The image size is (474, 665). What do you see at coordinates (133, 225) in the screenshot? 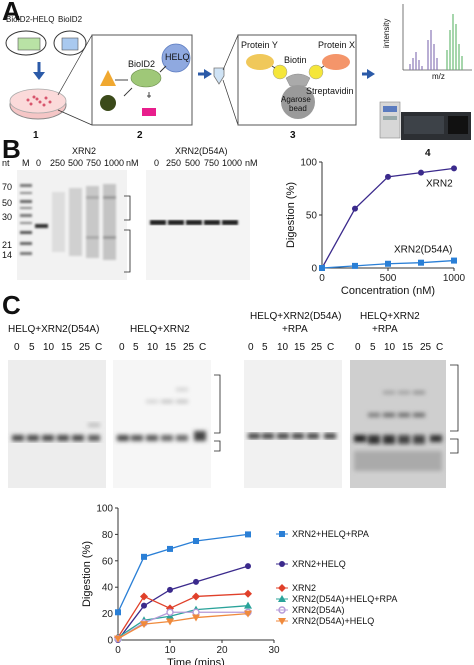
I see `panel-b-gels` at bounding box center [133, 225].